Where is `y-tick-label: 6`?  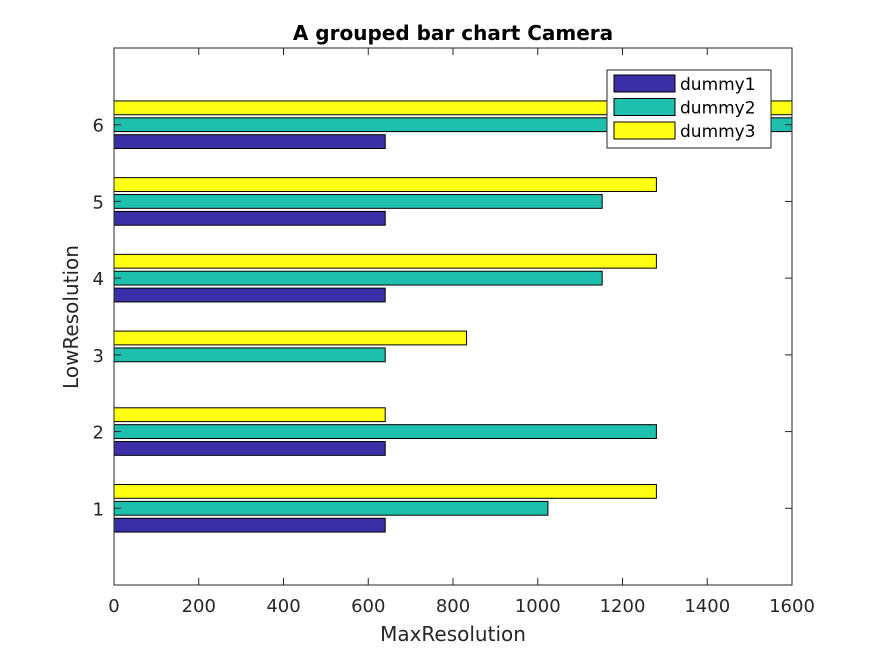 y-tick-label: 6 is located at coordinates (98, 126).